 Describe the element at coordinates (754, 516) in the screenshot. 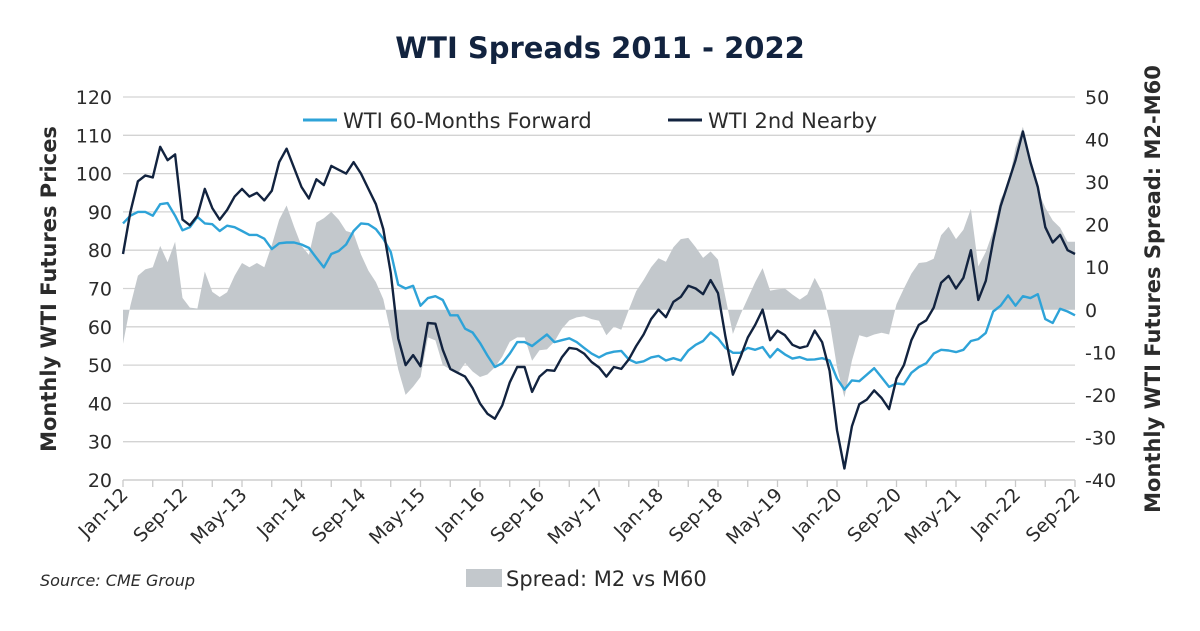

I see `x-tick-label: May-19` at that location.